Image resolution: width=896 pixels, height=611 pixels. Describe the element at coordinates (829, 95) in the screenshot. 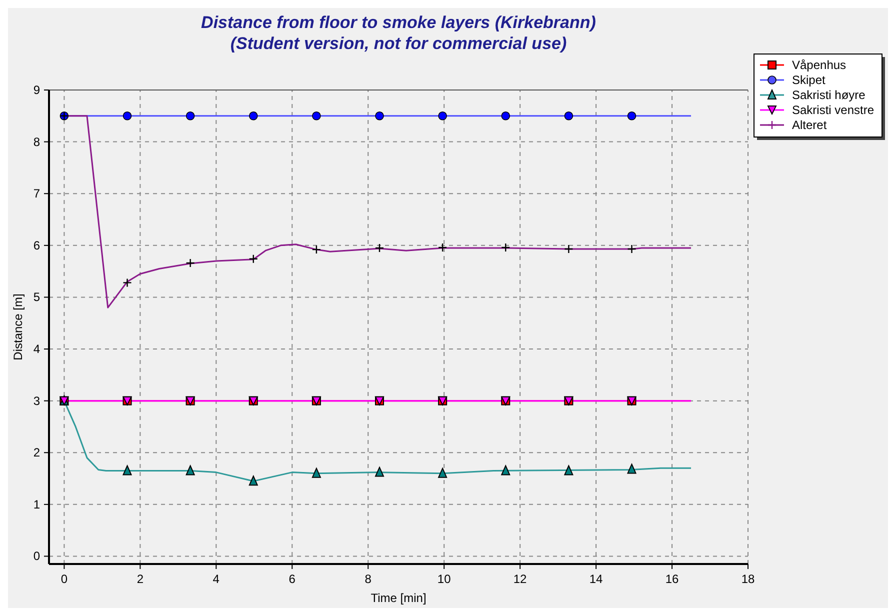

I see `legend-label: Sakristi høyre` at that location.